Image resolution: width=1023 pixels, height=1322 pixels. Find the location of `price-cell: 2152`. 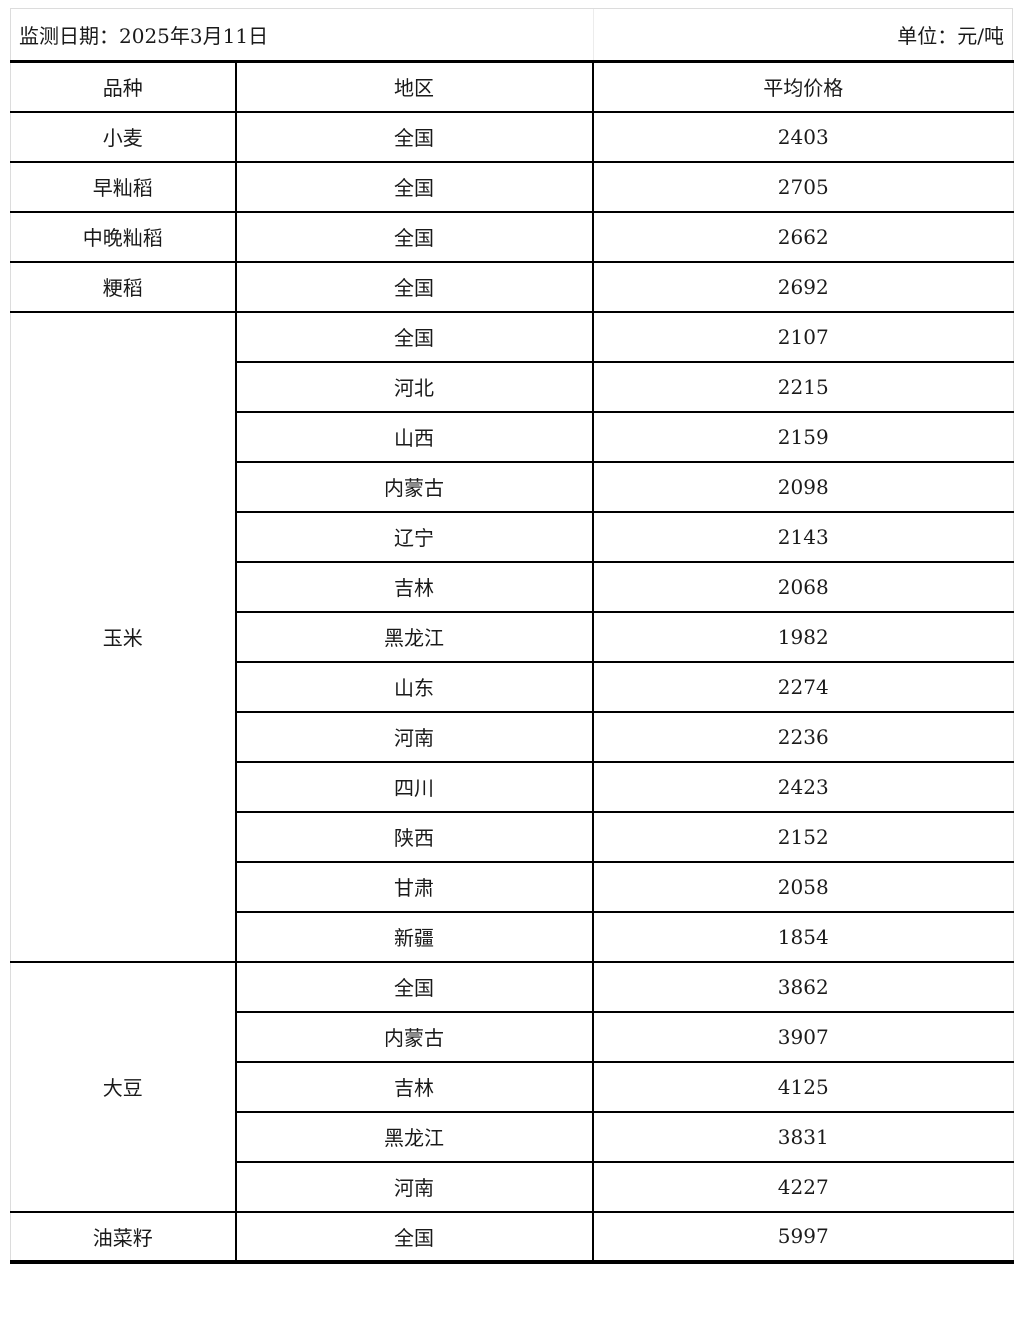

price-cell: 2152 is located at coordinates (802, 836).